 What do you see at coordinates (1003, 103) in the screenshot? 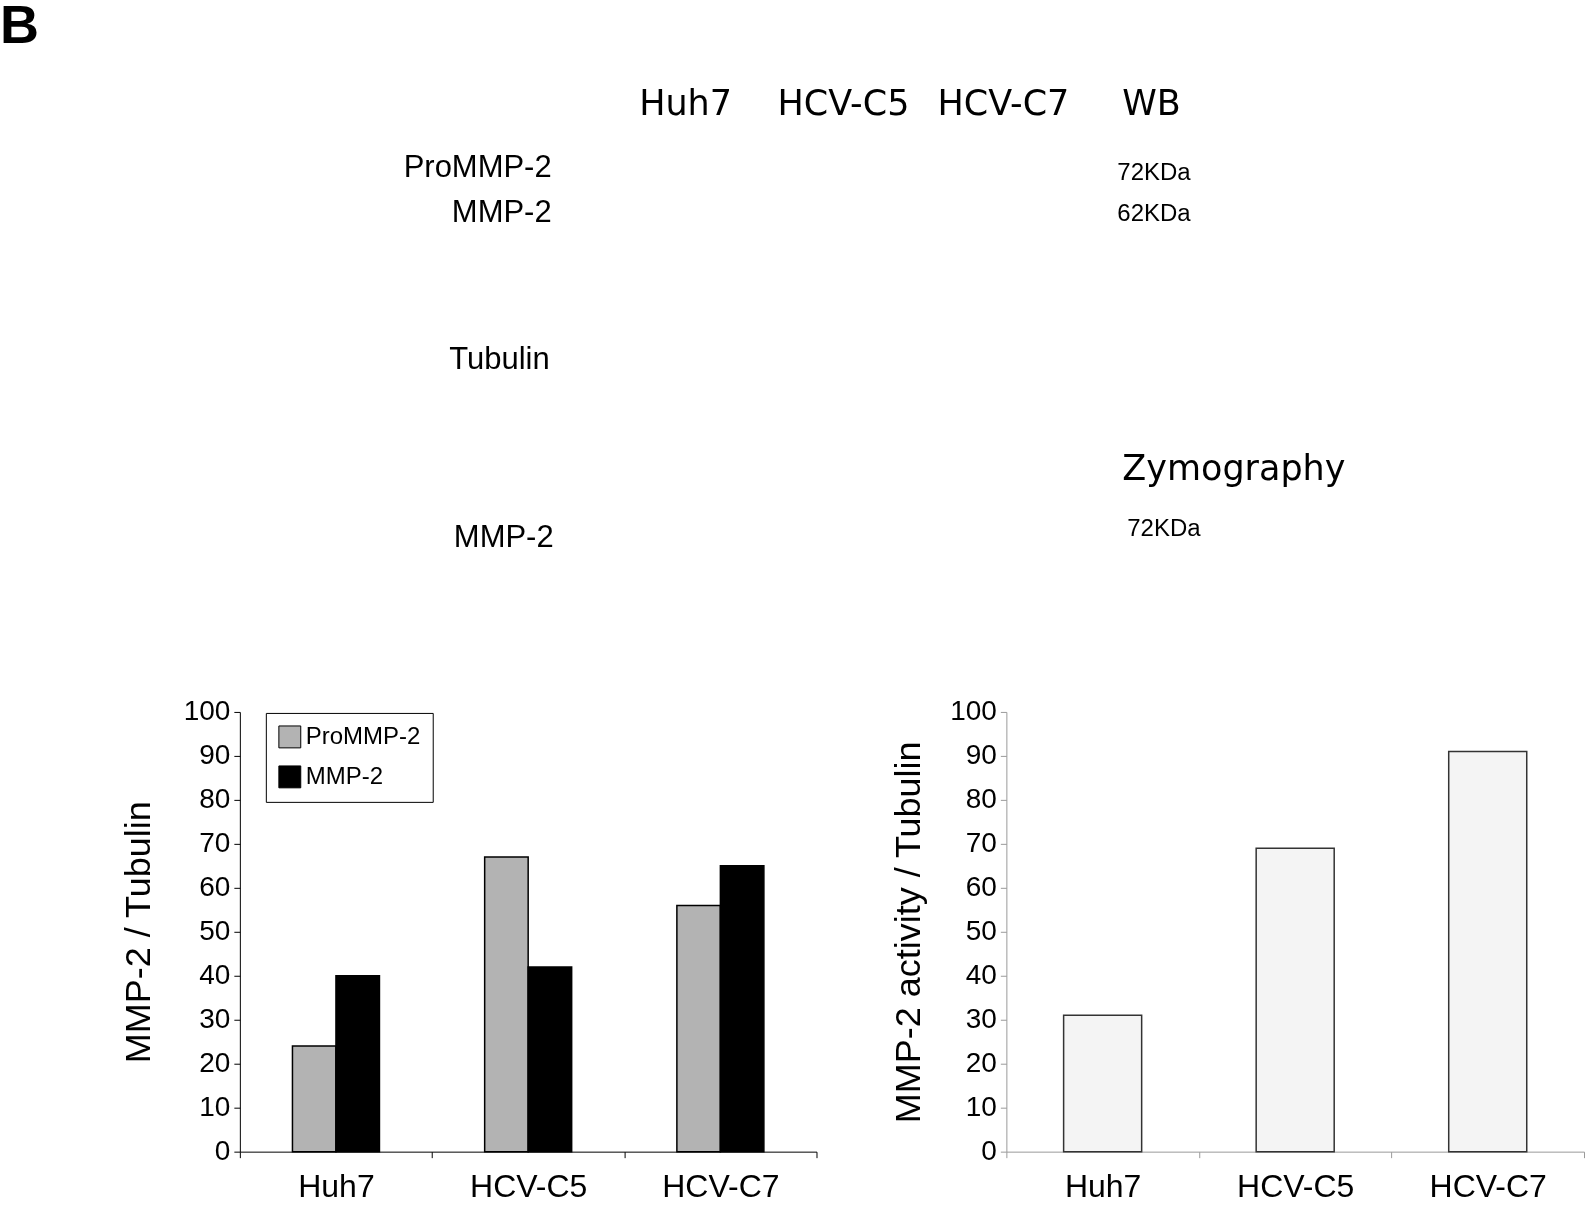
I see `text: HCV-C7` at bounding box center [1003, 103].